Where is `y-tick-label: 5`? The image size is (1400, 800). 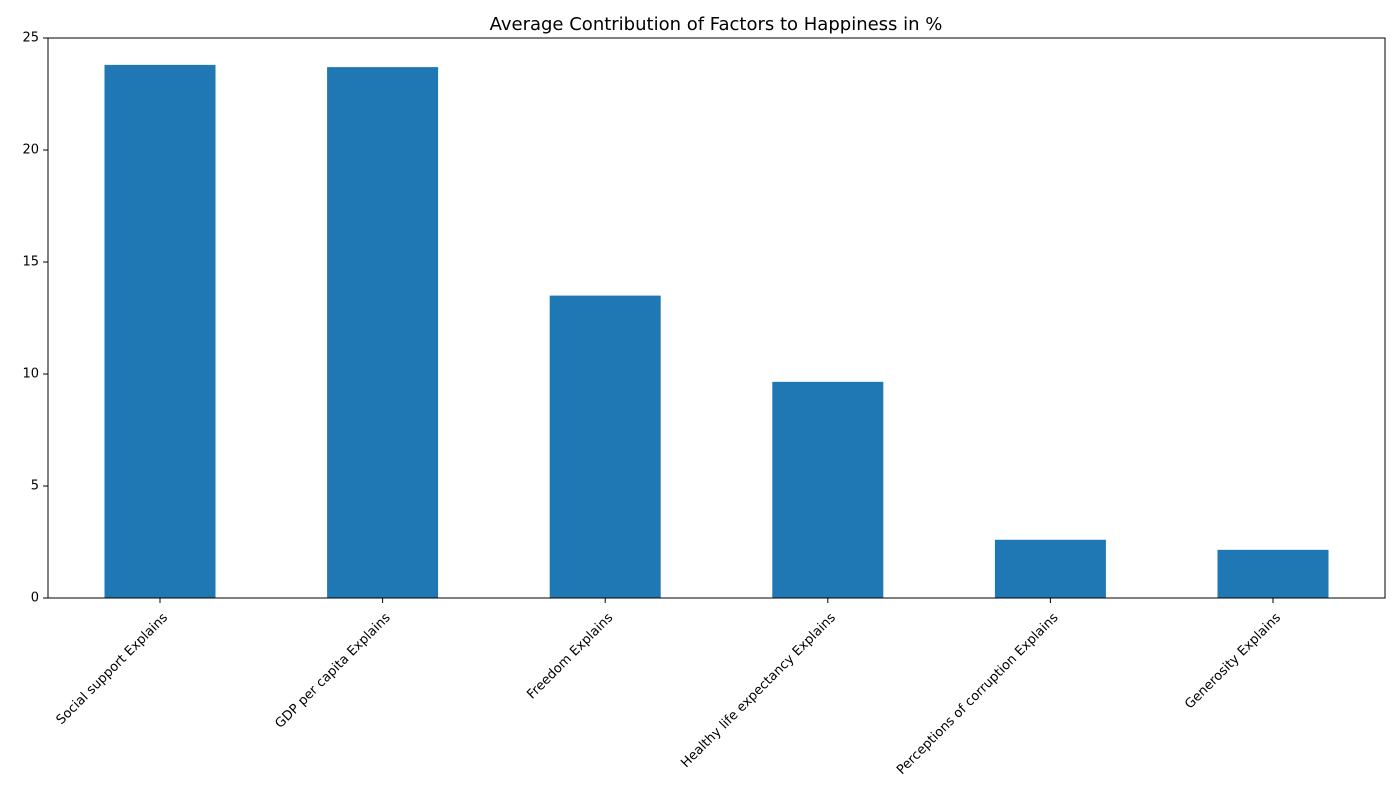 y-tick-label: 5 is located at coordinates (35, 486).